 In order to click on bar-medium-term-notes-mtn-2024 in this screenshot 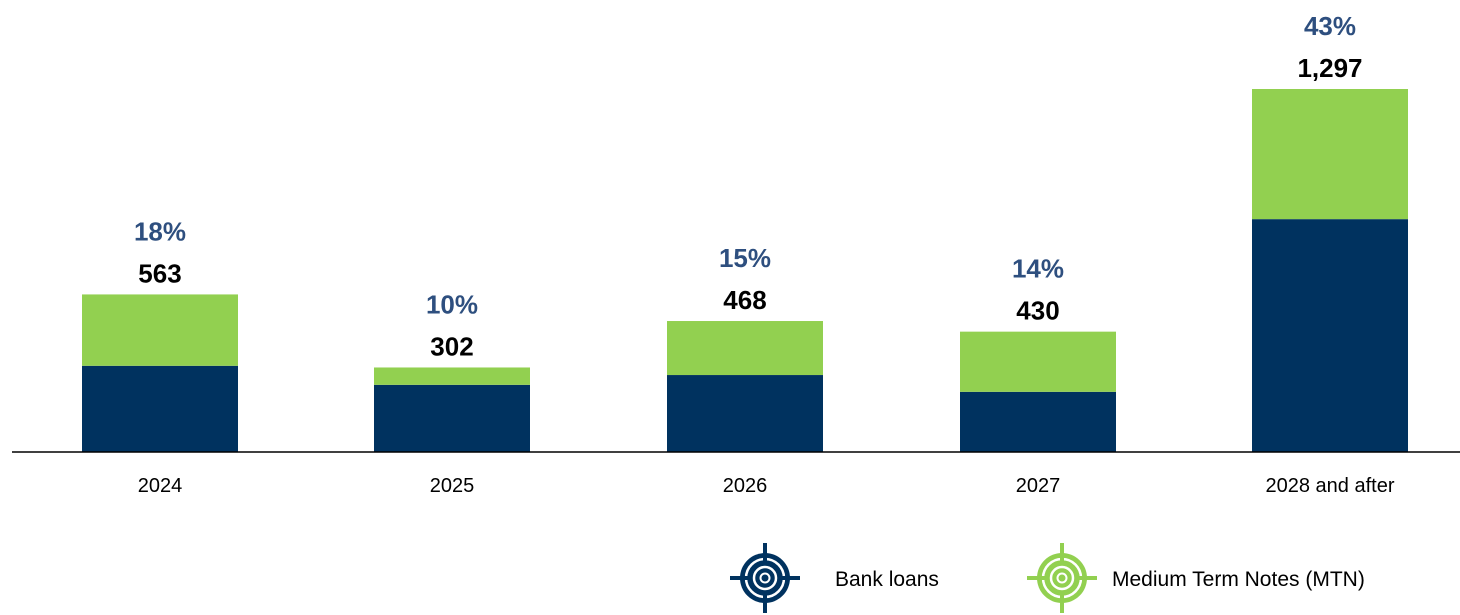, I will do `click(160, 330)`.